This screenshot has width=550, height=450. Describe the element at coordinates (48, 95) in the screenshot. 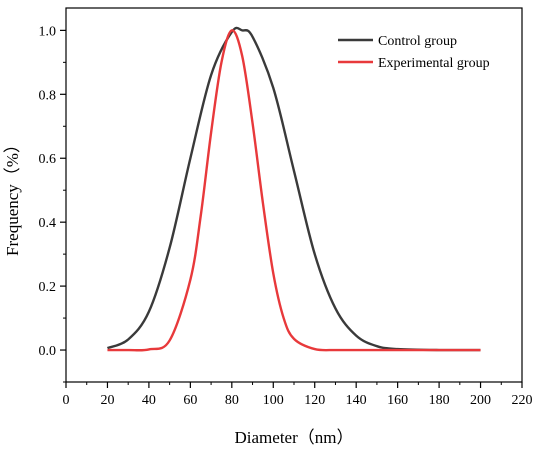

I see `y-tick-label: 0.8` at that location.